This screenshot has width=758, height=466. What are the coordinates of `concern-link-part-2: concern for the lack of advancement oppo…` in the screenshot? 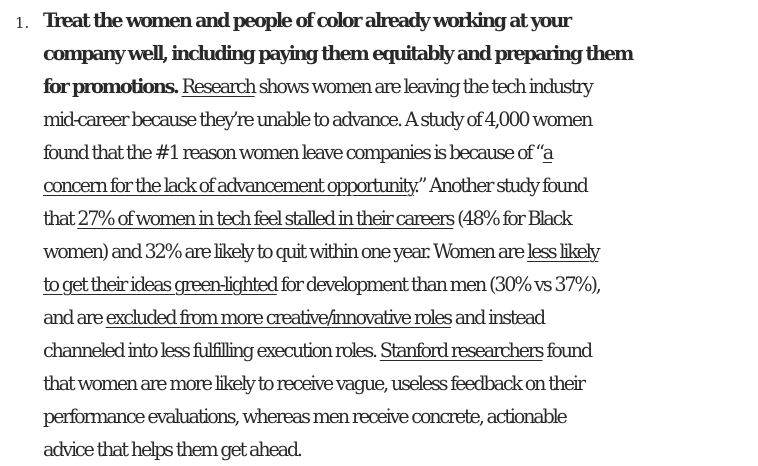 It's located at (229, 185).